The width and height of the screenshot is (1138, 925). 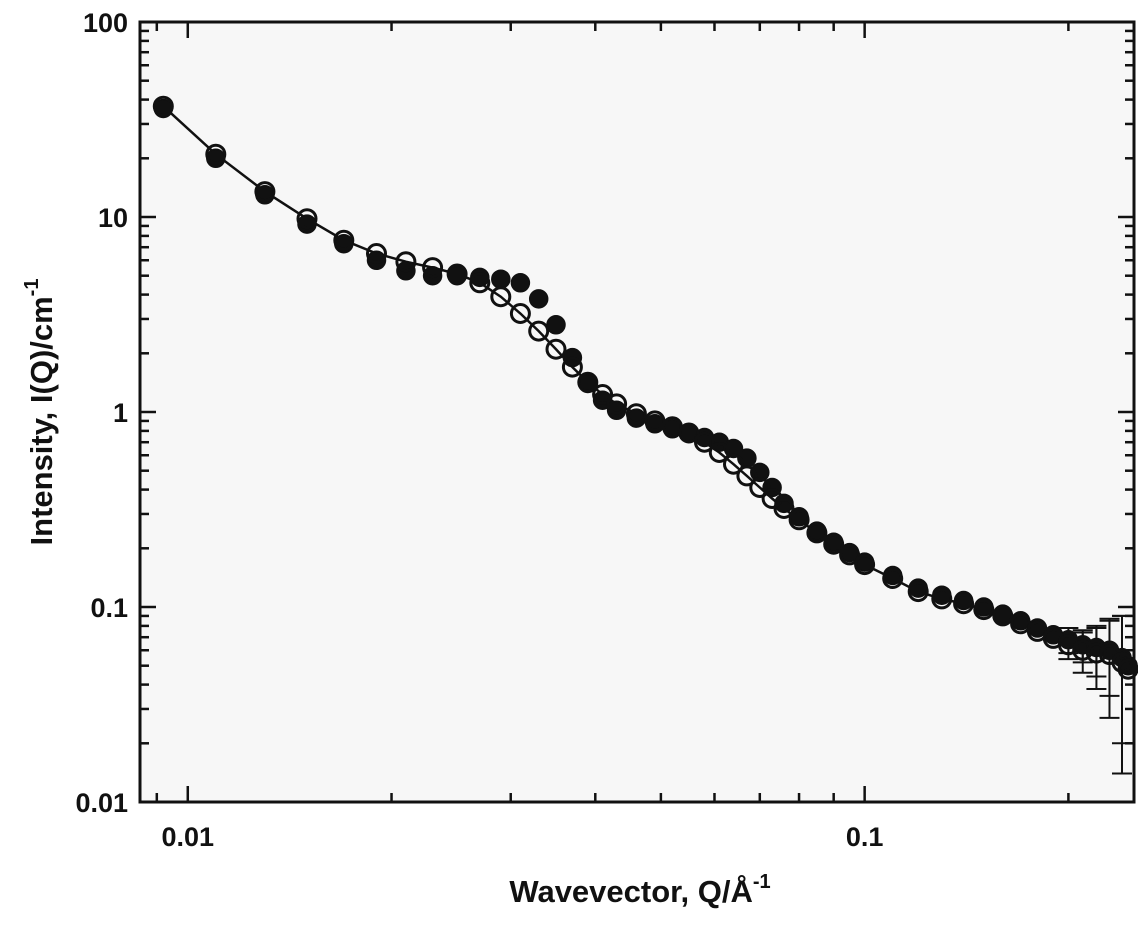 What do you see at coordinates (865, 837) in the screenshot?
I see `x-tick-label: 0.1` at bounding box center [865, 837].